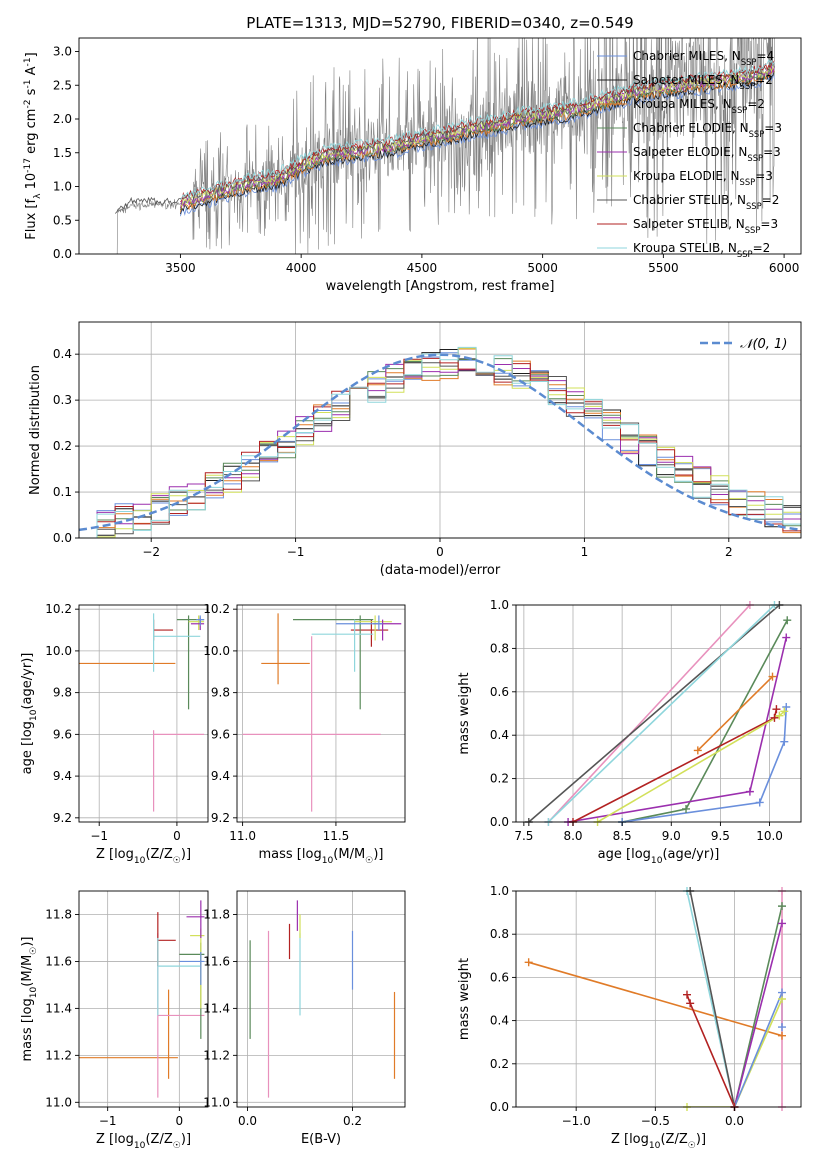 The height and width of the screenshot is (1170, 819). What do you see at coordinates (440, 286) in the screenshot?
I see `x-axis-label: wavelength [Angstrom, rest frame]` at bounding box center [440, 286].